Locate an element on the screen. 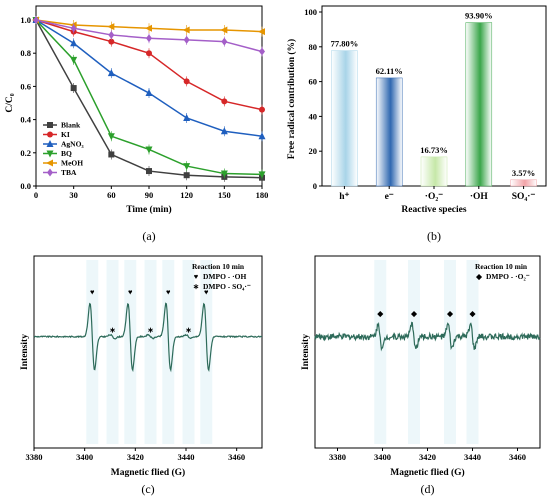 This screenshot has width=550, height=504. bar-value-label: 3.57% is located at coordinates (523, 173).